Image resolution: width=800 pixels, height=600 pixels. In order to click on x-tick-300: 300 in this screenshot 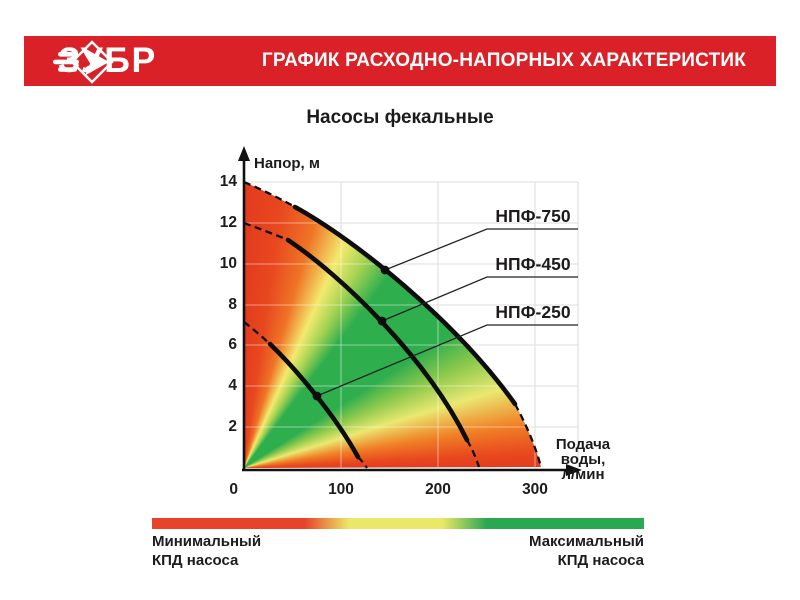, I will do `click(535, 489)`.